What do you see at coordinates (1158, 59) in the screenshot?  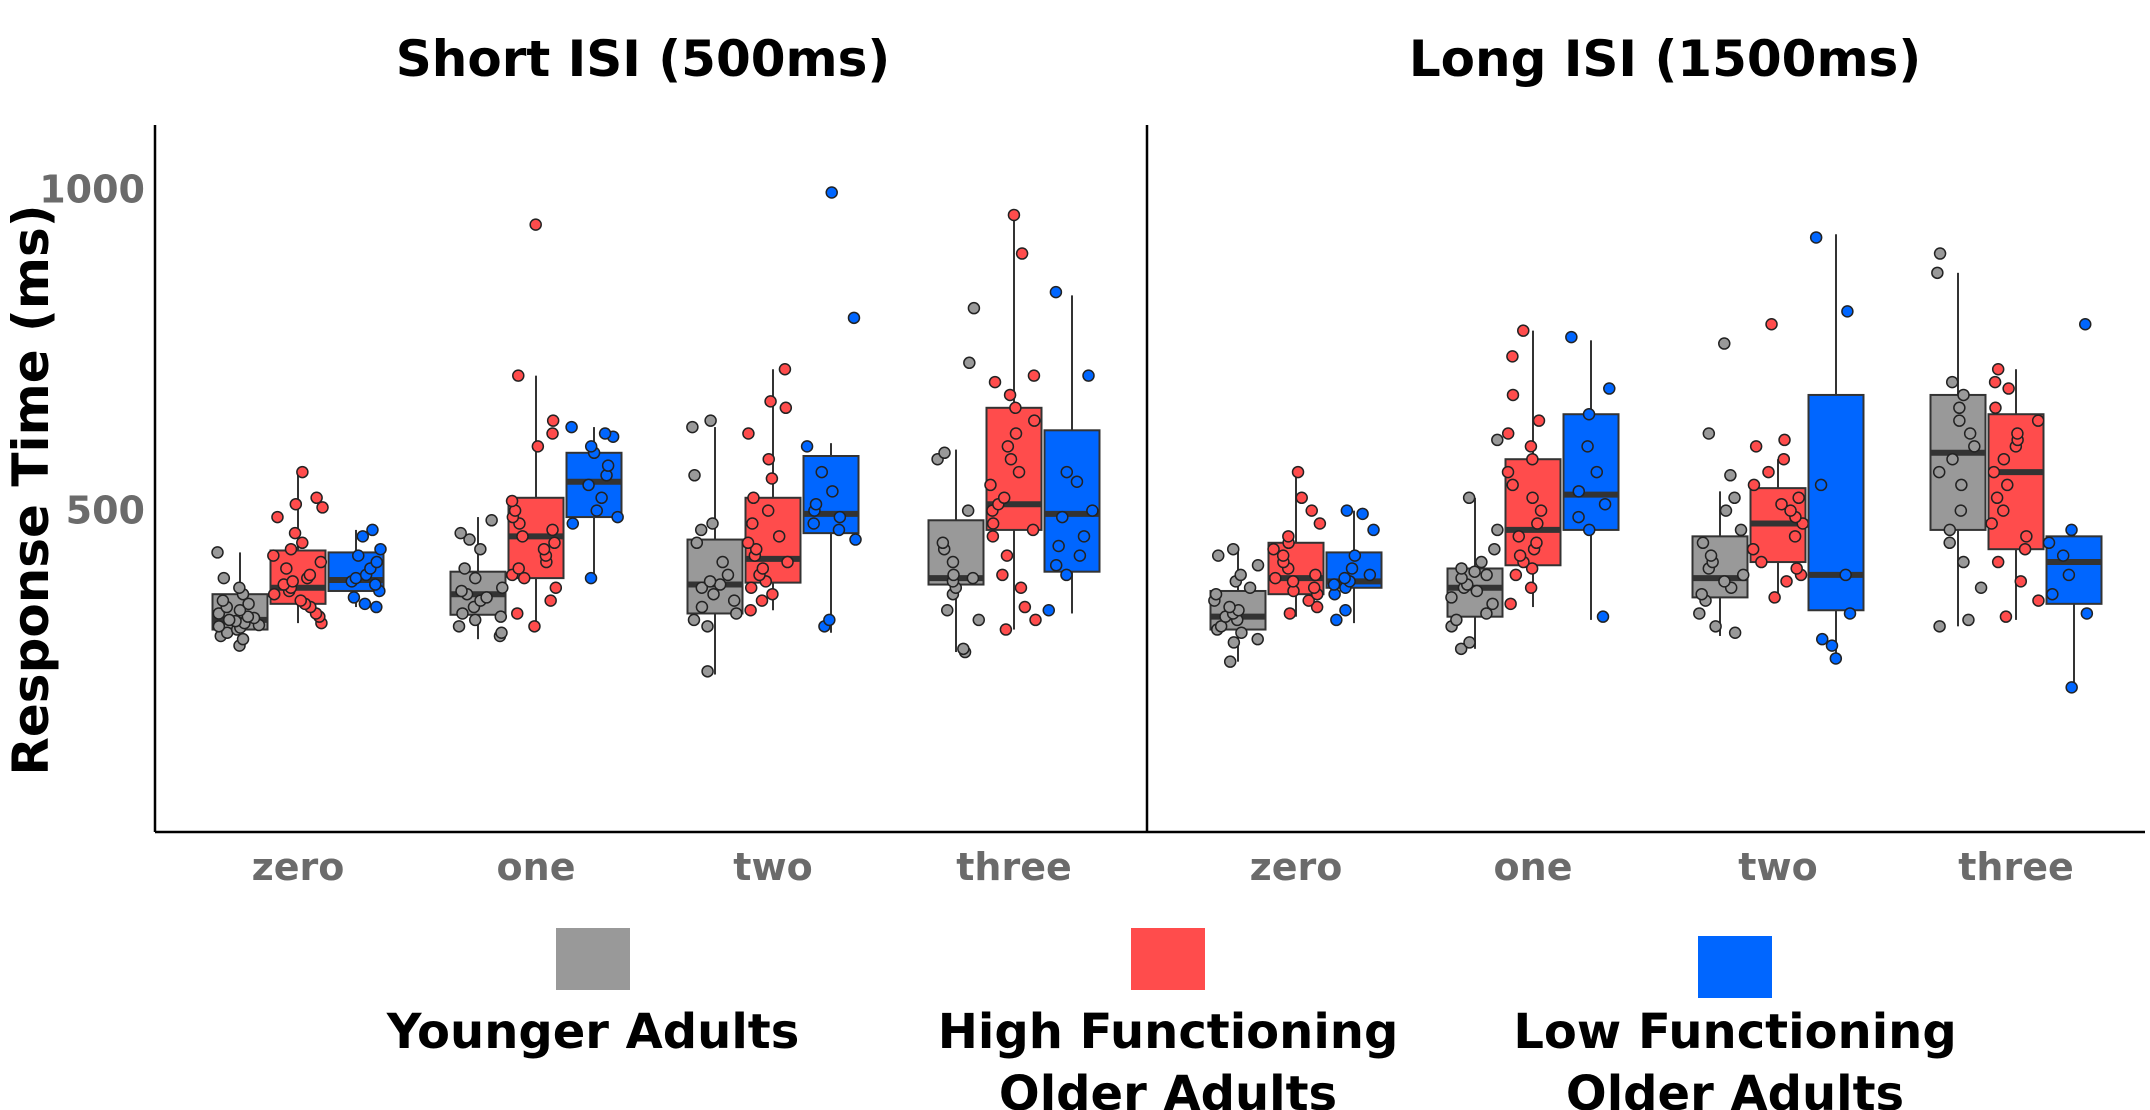 I see `panel-titles: Short ISI (500ms) Long ISI (1500ms)` at bounding box center [1158, 59].